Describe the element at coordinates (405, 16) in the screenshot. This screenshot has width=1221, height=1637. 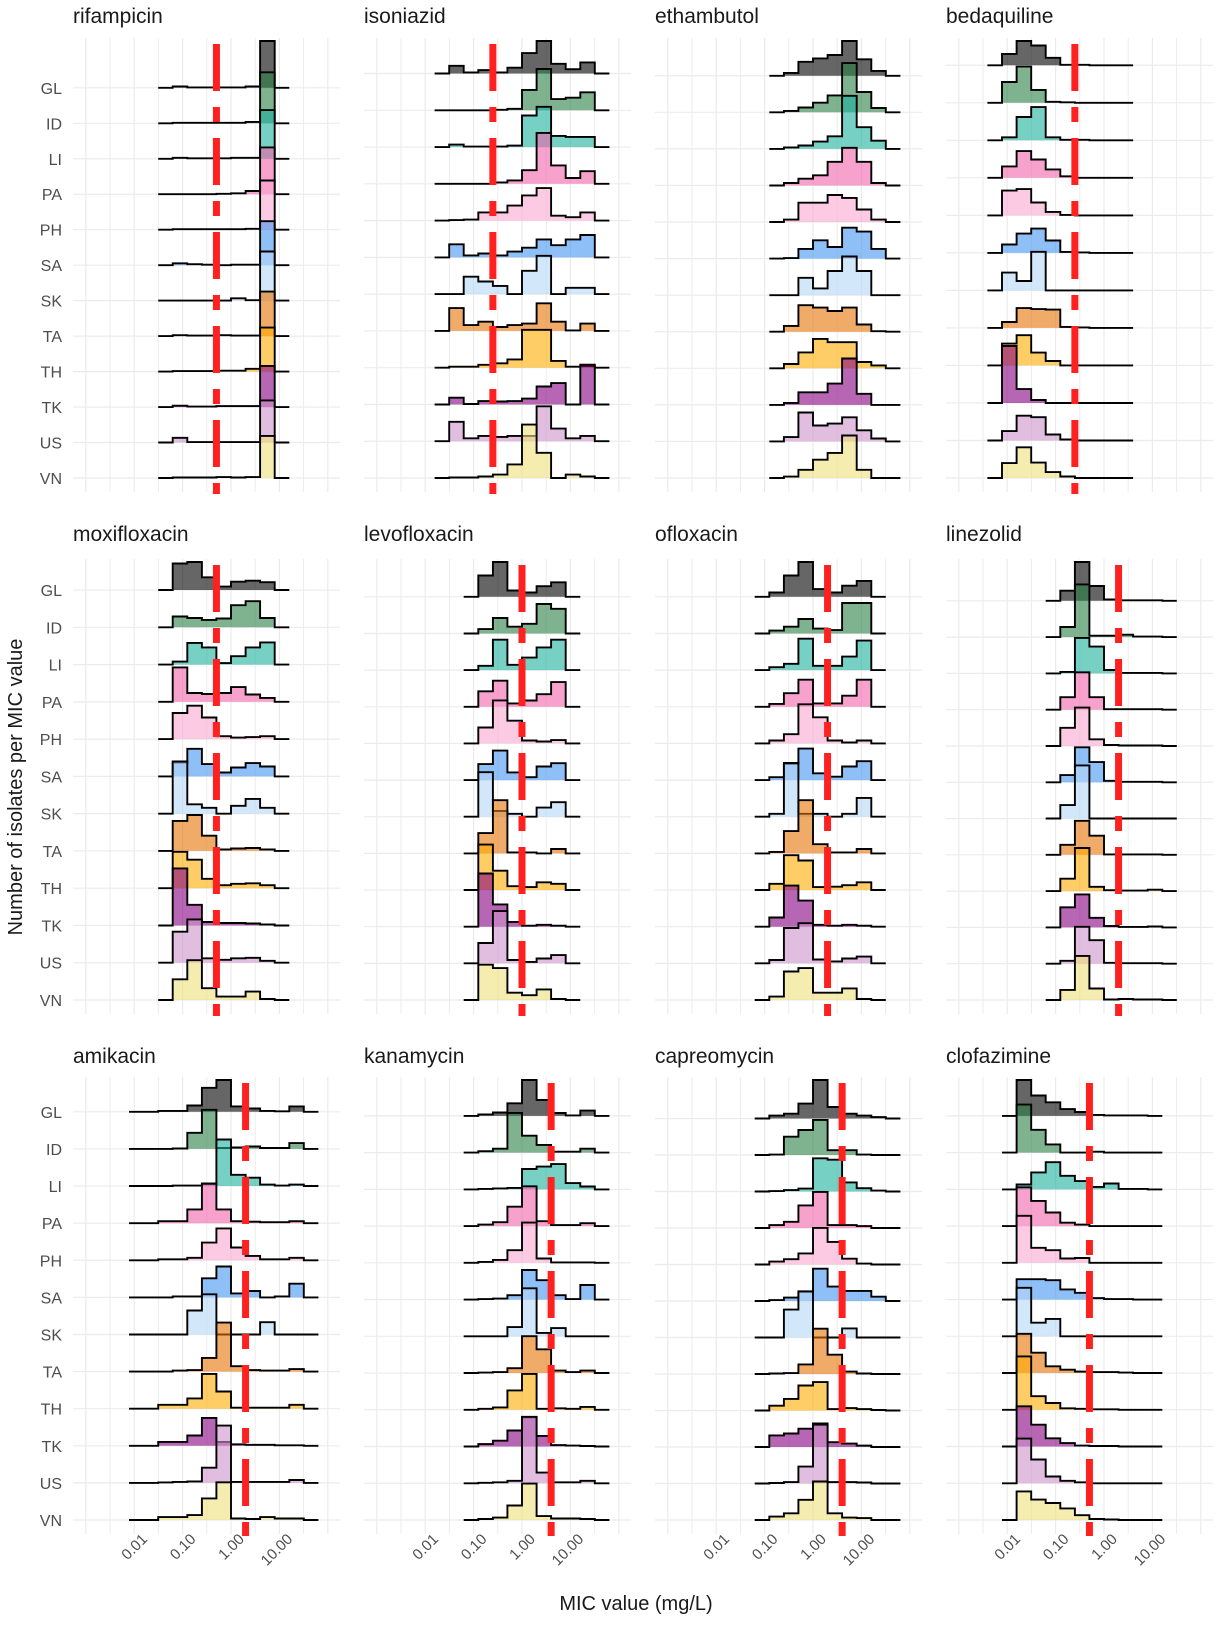
I see `panel-title: isoniazid` at that location.